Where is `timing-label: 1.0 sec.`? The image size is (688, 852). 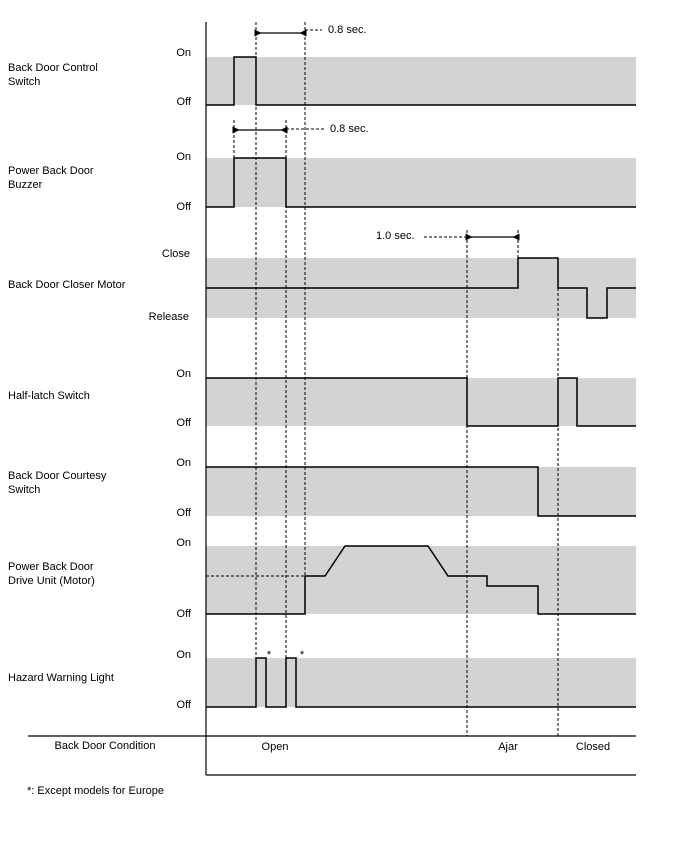 timing-label: 1.0 sec. is located at coordinates (395, 236).